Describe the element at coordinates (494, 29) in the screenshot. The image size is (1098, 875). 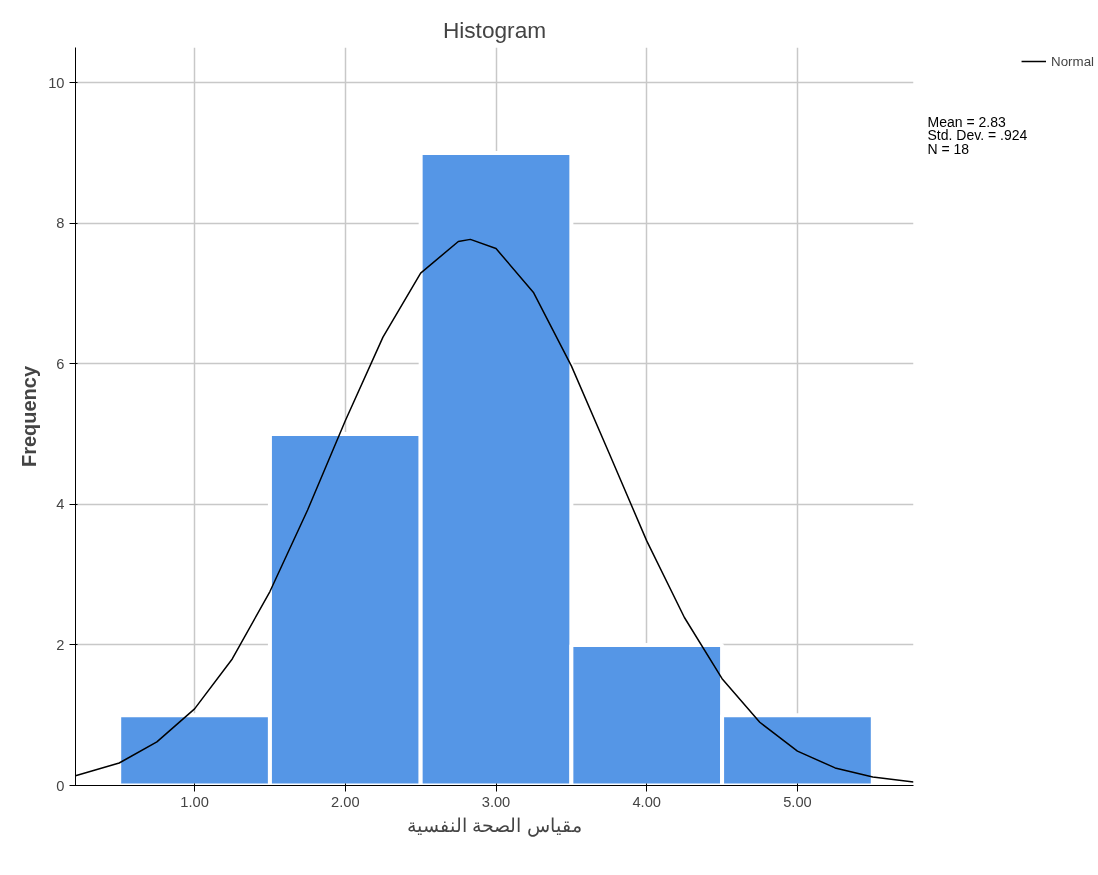
I see `chart-title: Histogram` at that location.